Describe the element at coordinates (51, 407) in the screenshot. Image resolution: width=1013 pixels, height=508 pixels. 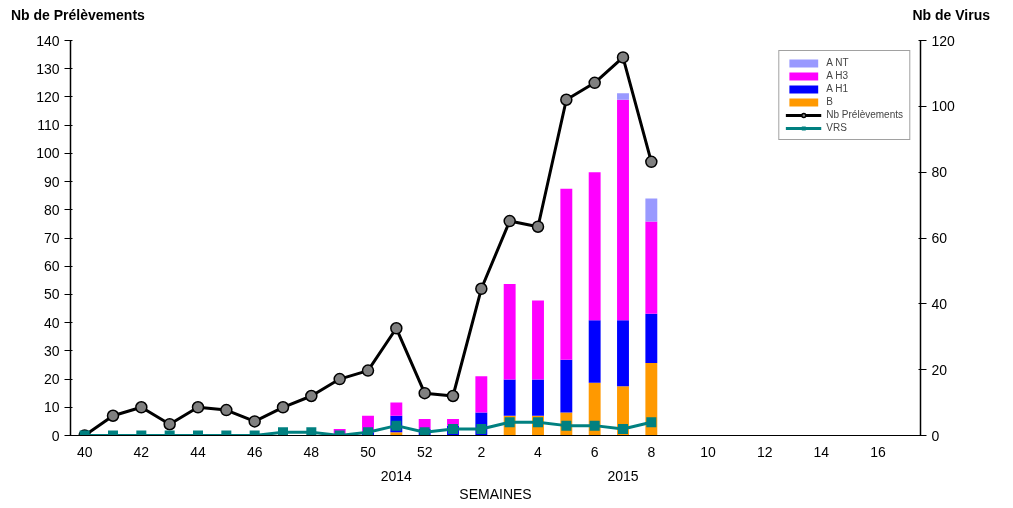
I see `y-tick-label: 10` at that location.